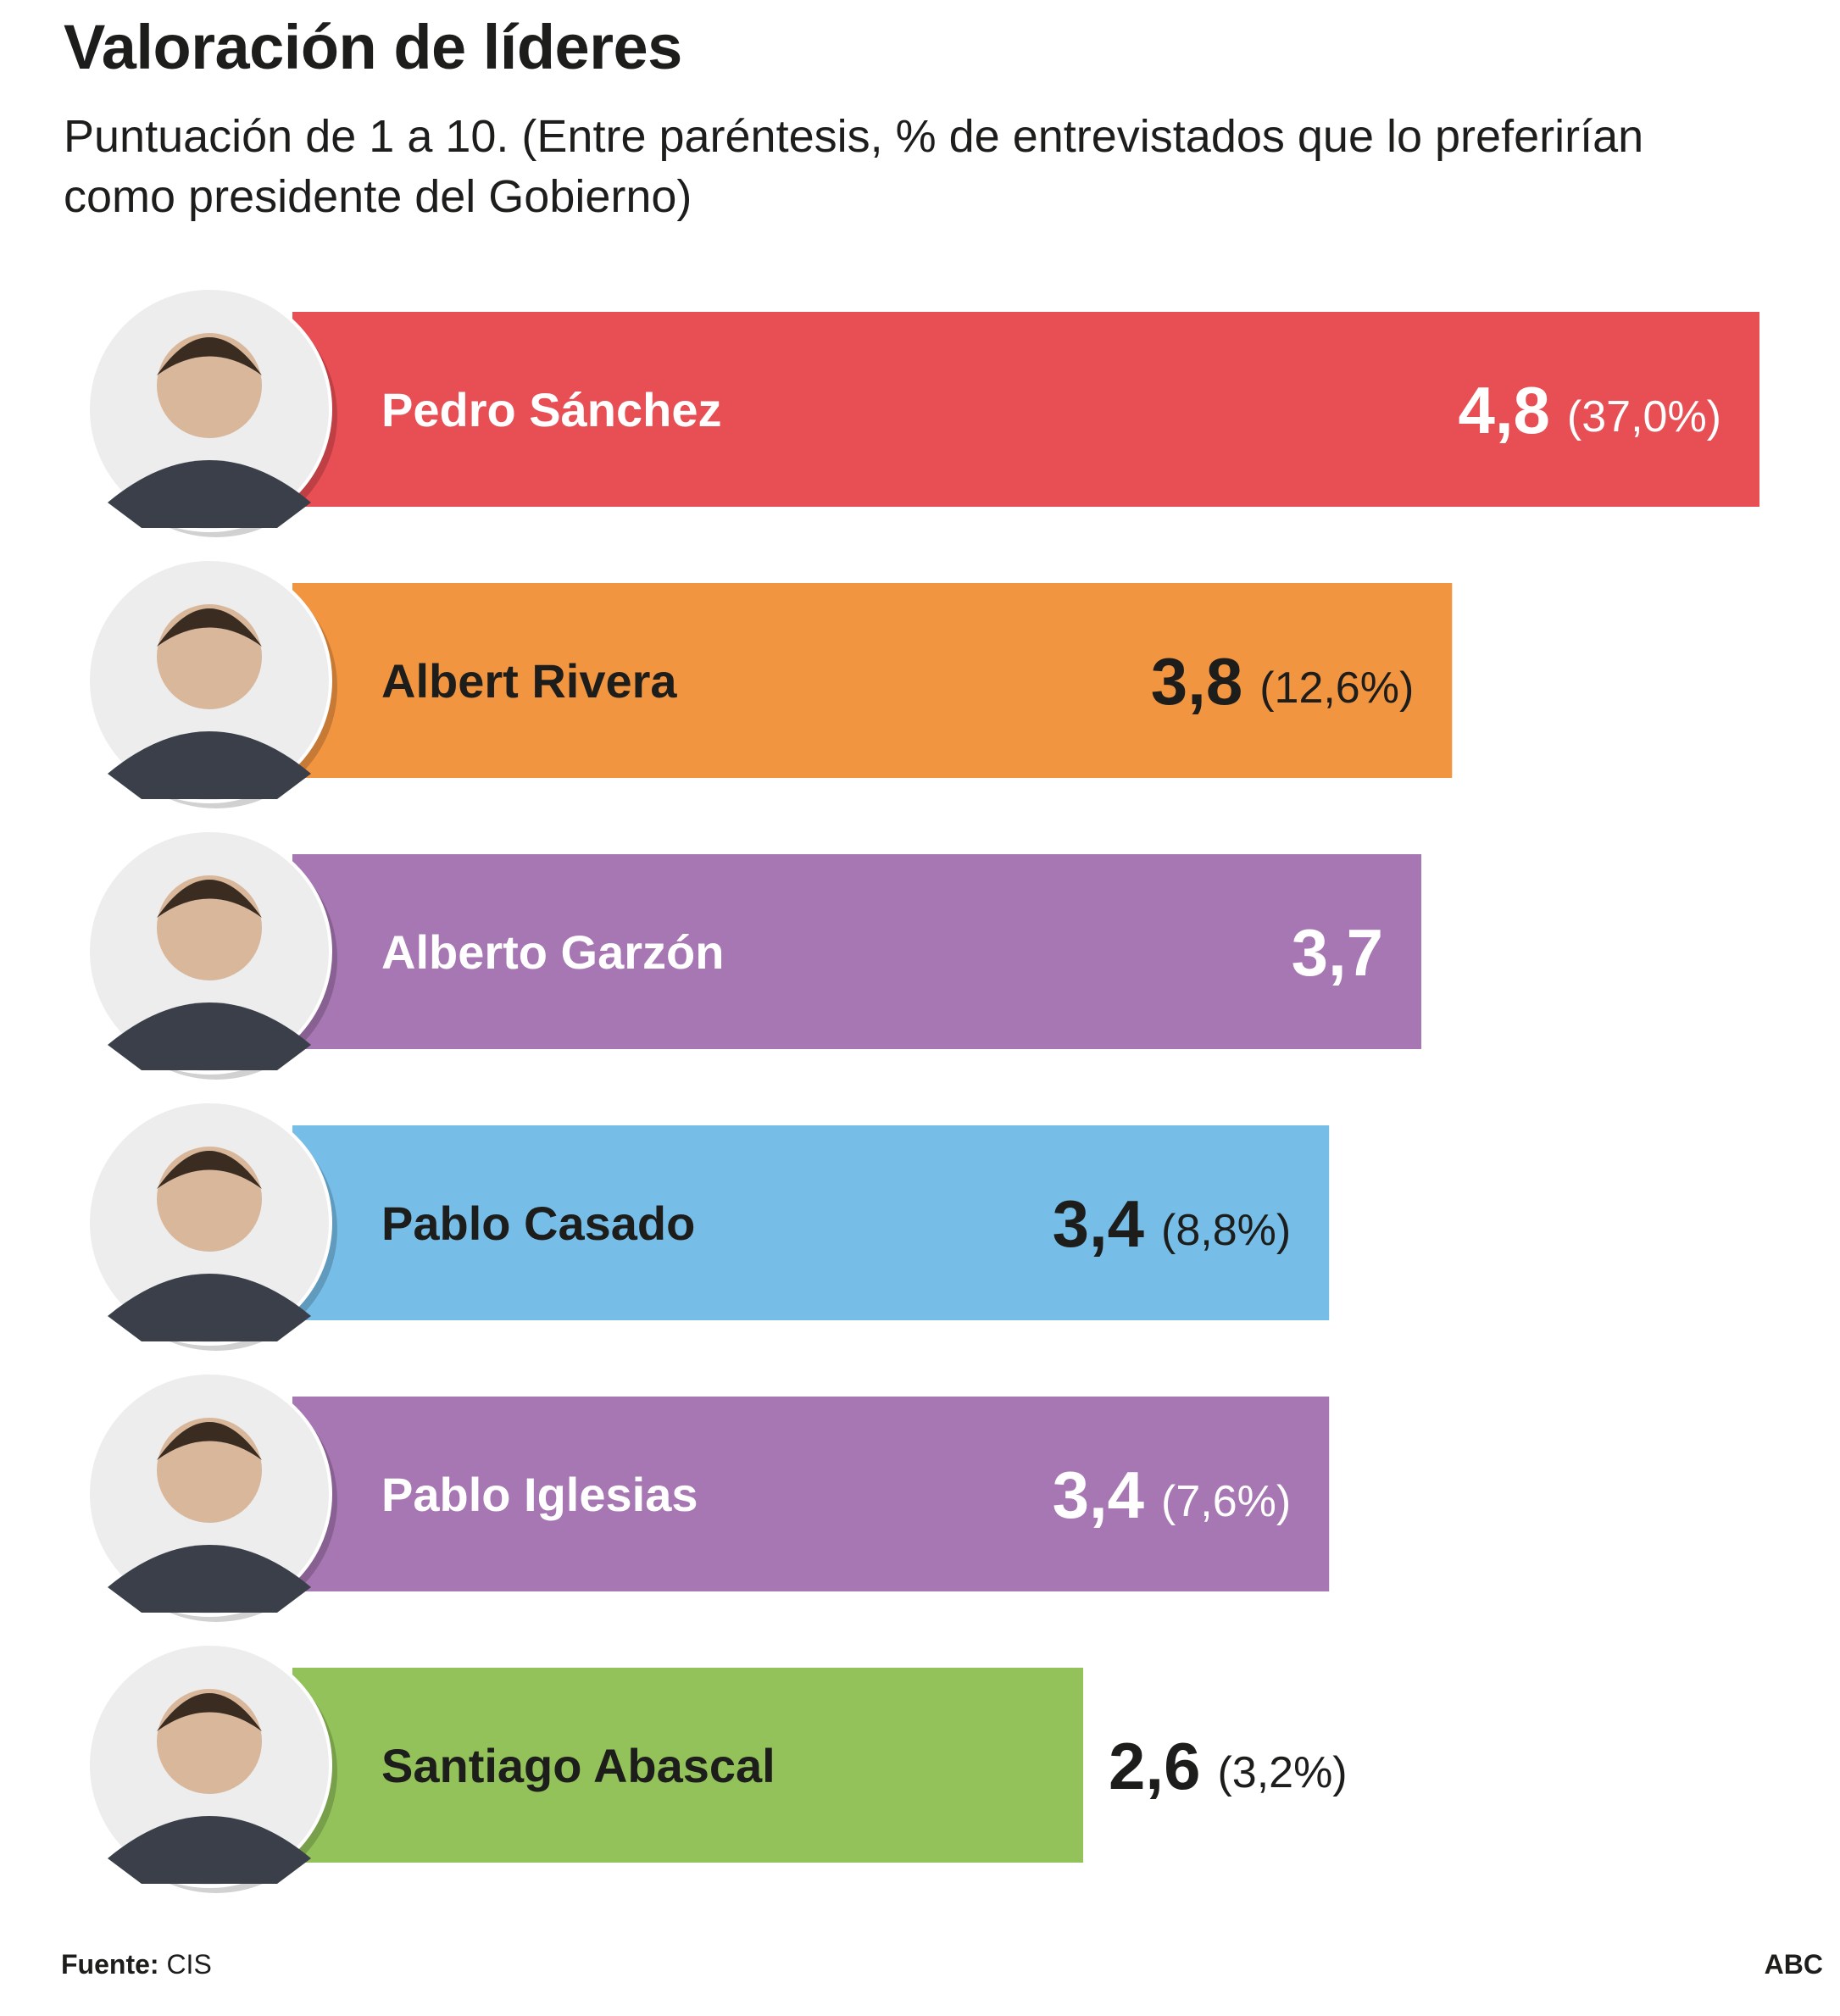 Image resolution: width=1840 pixels, height=2016 pixels. I want to click on bar-preference-label: (12,6%), so click(1337, 688).